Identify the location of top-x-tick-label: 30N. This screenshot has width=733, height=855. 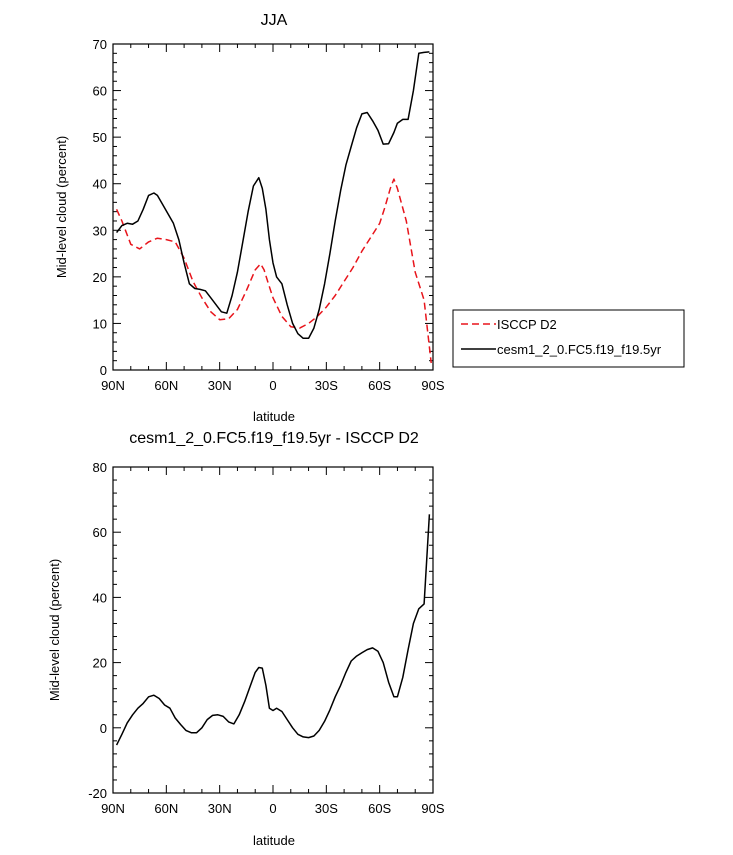
(220, 385).